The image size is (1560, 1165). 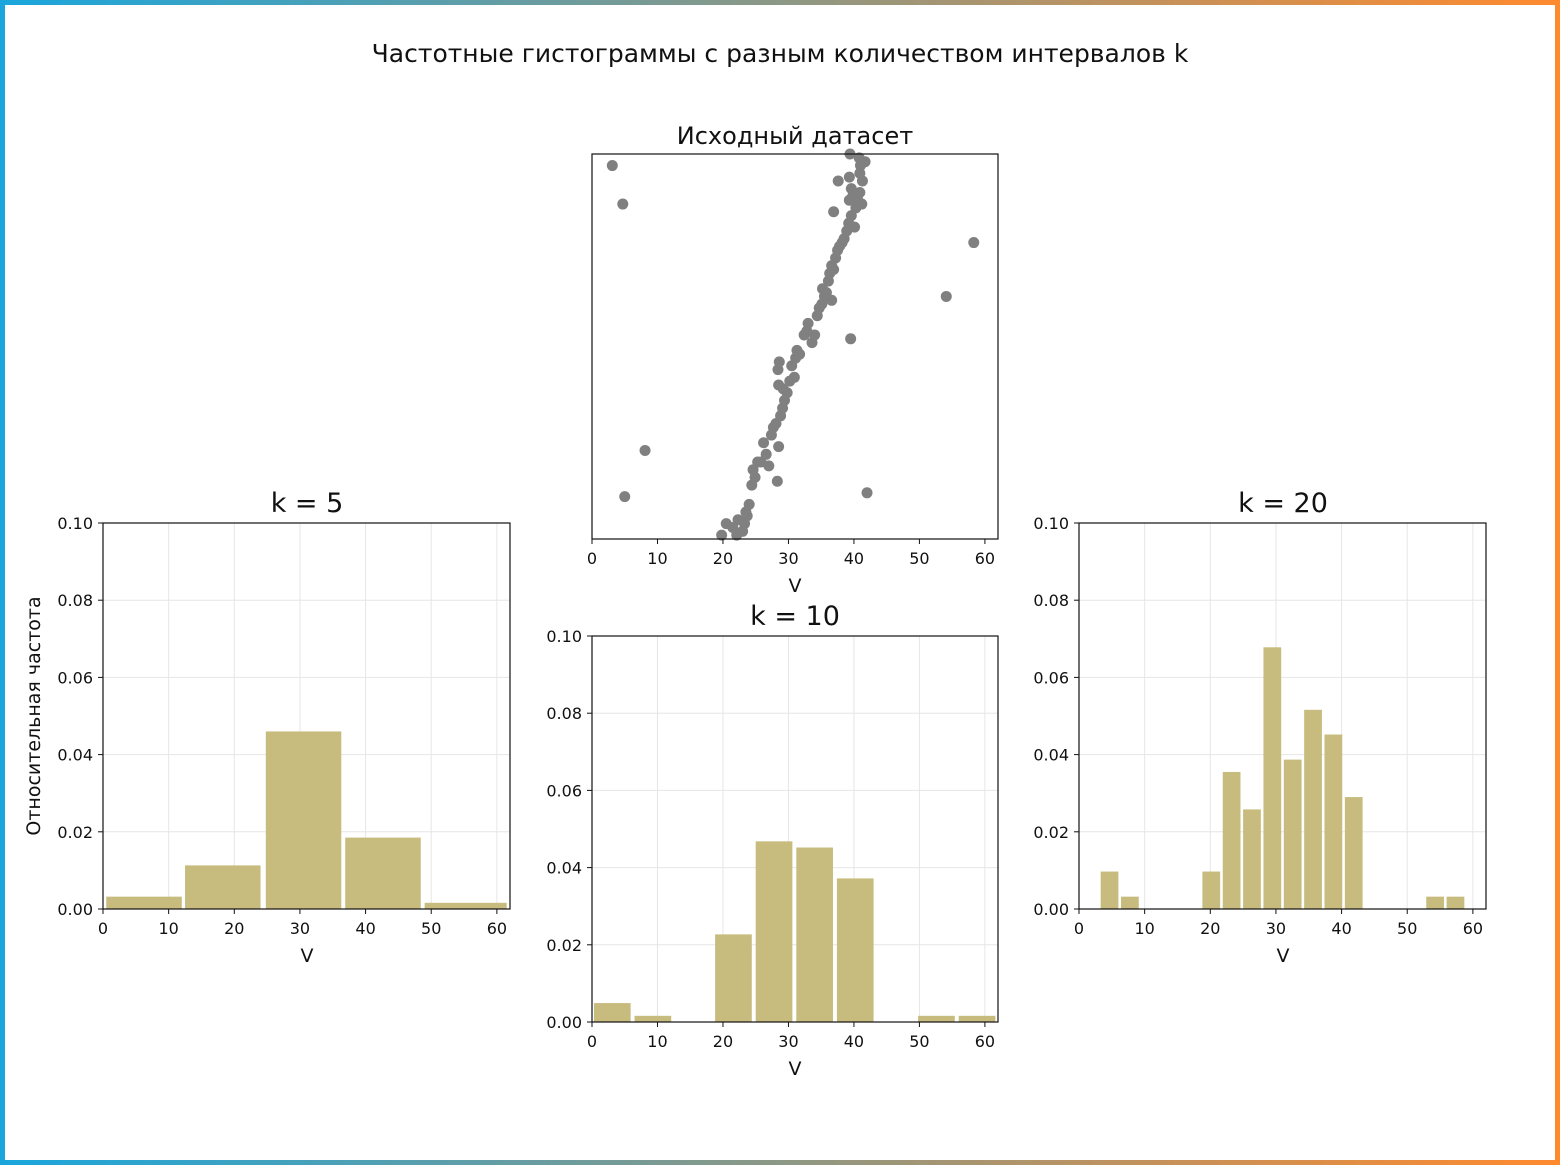 I want to click on k10-xtick-label: 10, so click(x=657, y=1041).